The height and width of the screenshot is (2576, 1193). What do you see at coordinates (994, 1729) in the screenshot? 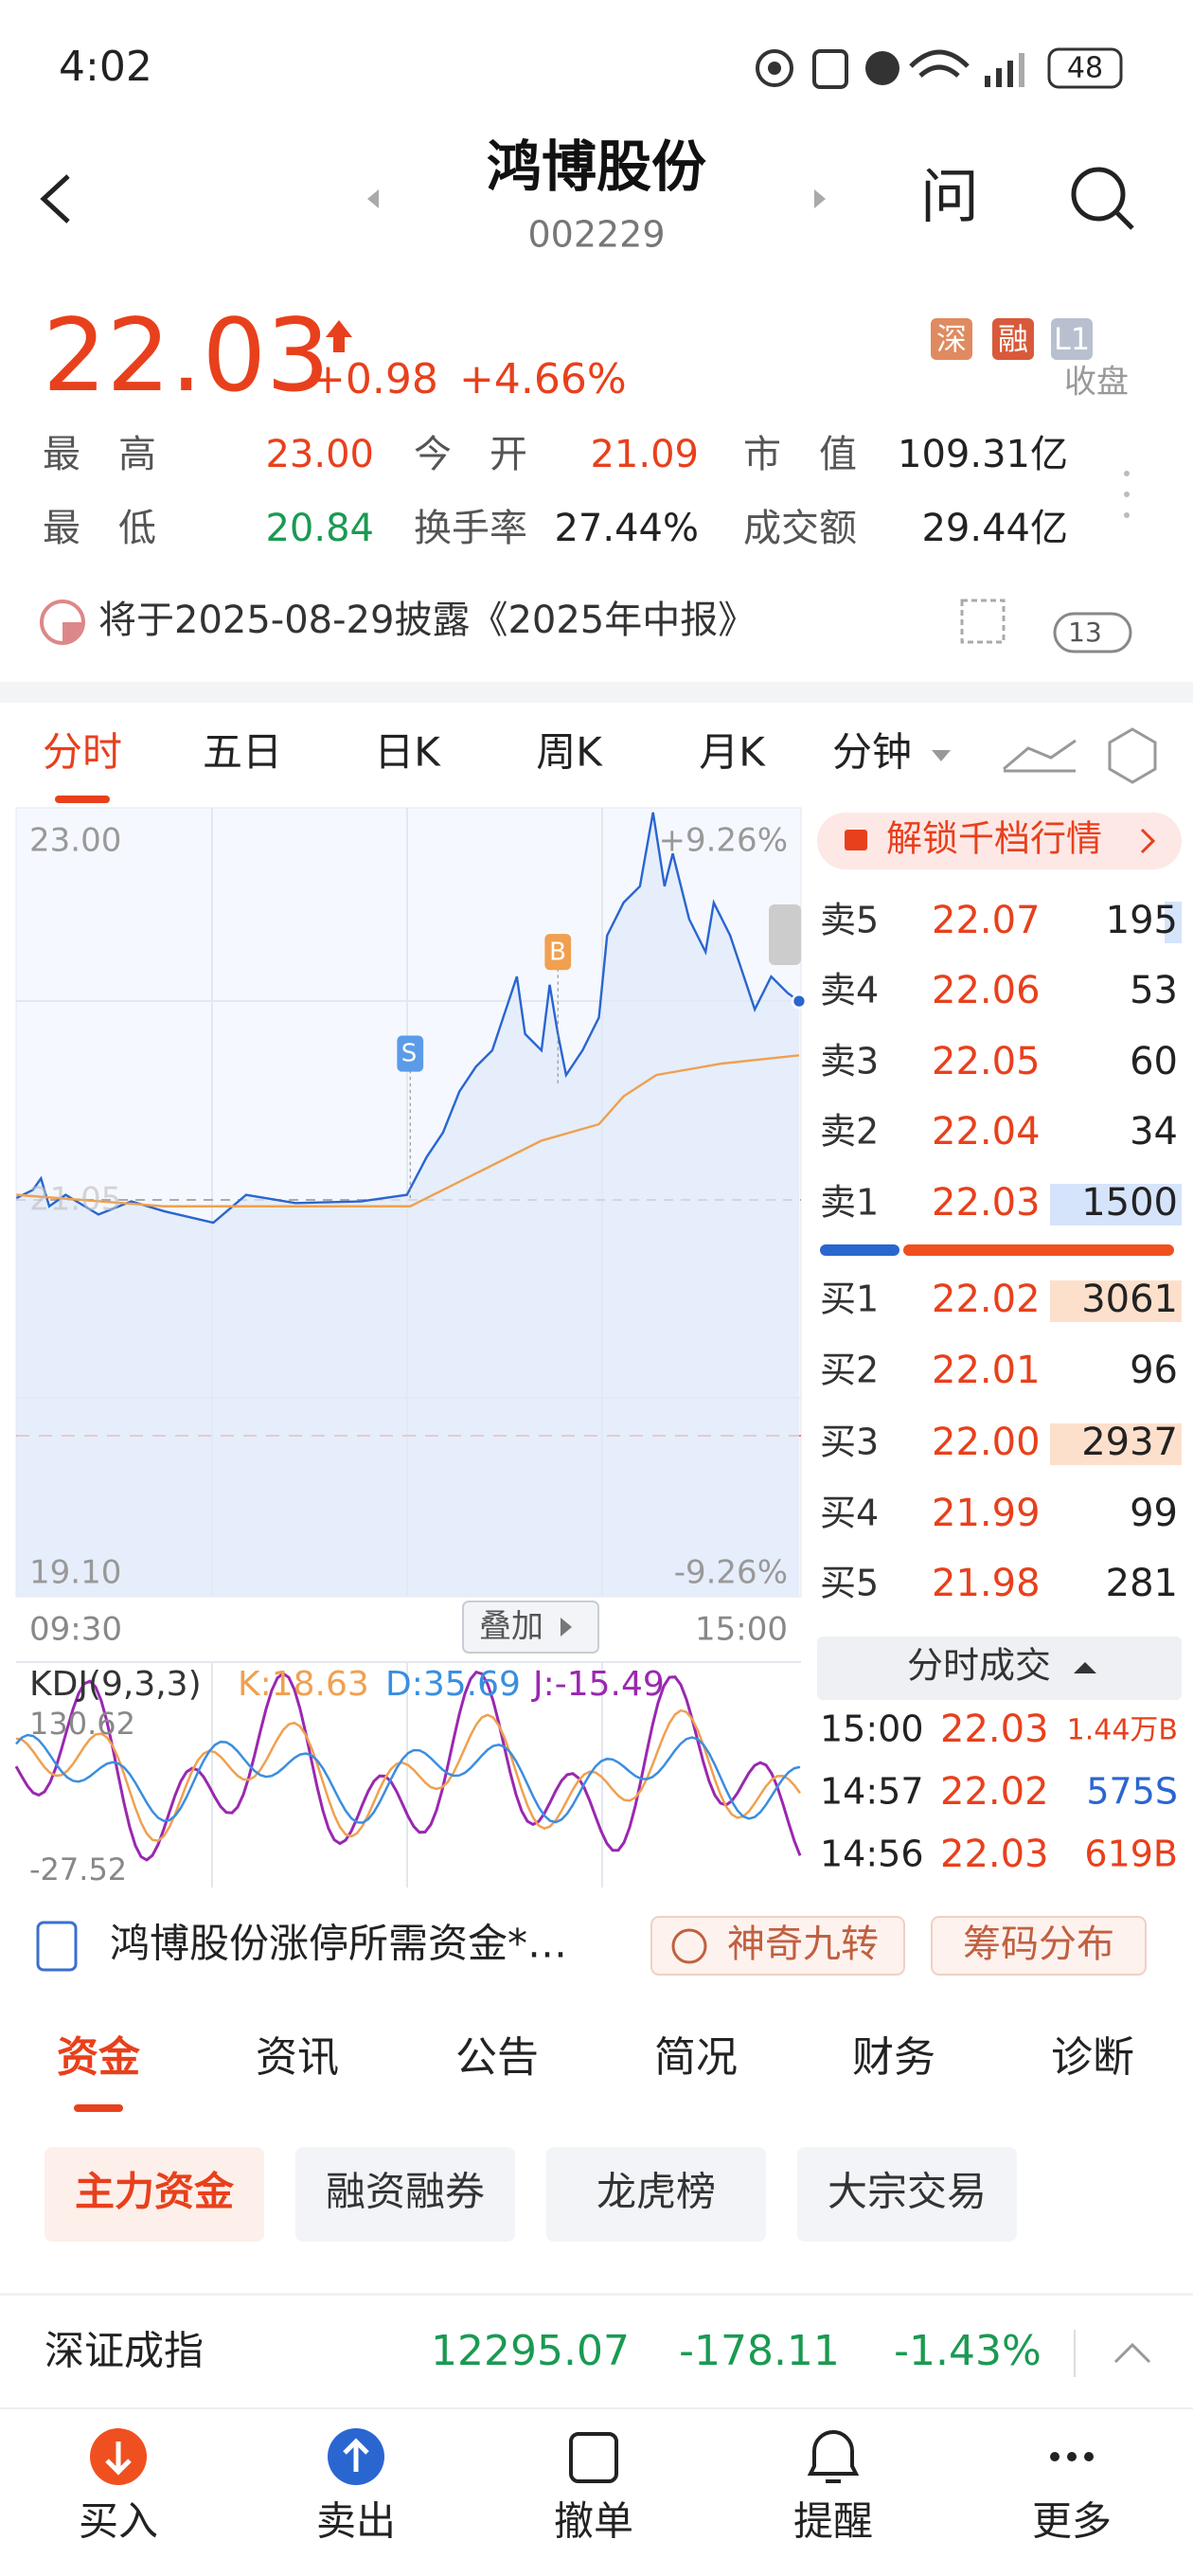
I see `trade-price: 22.03` at bounding box center [994, 1729].